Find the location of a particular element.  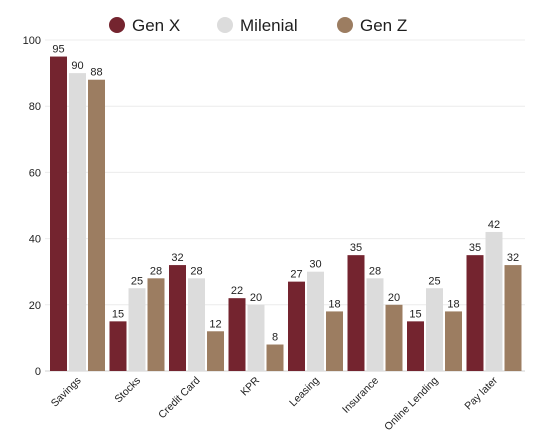

x-tick-label: Leasing is located at coordinates (304, 392).